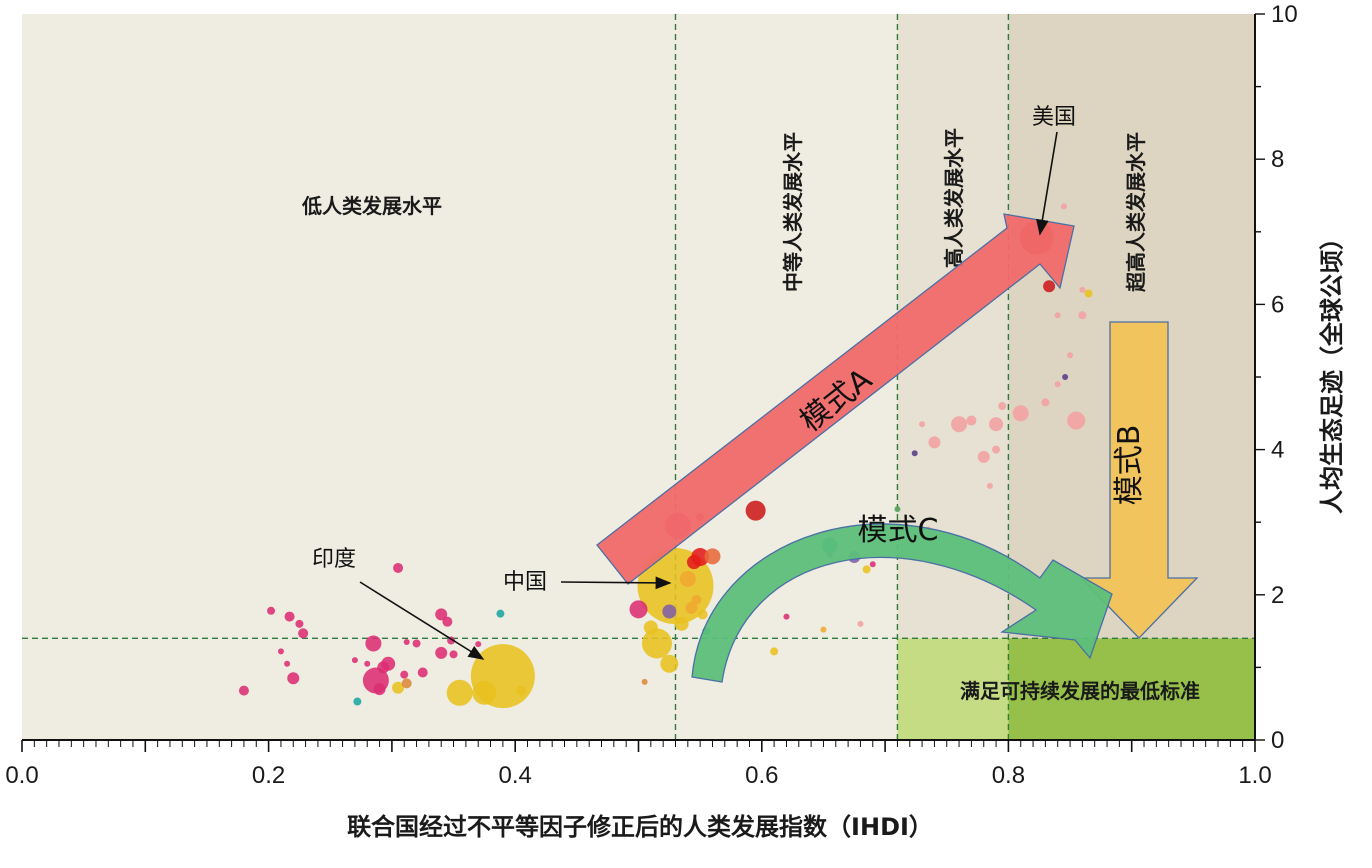 The width and height of the screenshot is (1372, 868). What do you see at coordinates (761, 775) in the screenshot?
I see `x-tick-label: 0.6` at bounding box center [761, 775].